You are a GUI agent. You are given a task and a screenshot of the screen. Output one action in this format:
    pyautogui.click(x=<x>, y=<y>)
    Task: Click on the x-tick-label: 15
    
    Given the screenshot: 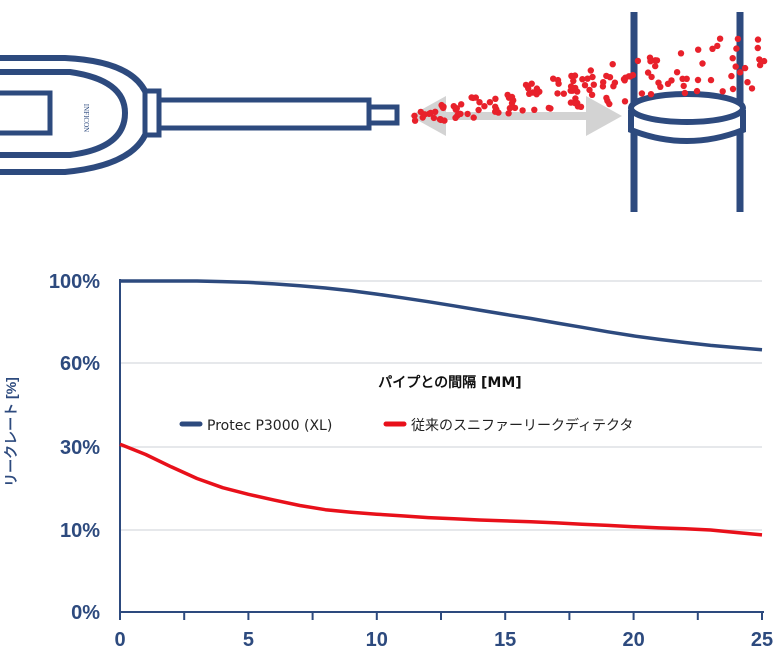 What is the action you would take?
    pyautogui.click(x=505, y=640)
    